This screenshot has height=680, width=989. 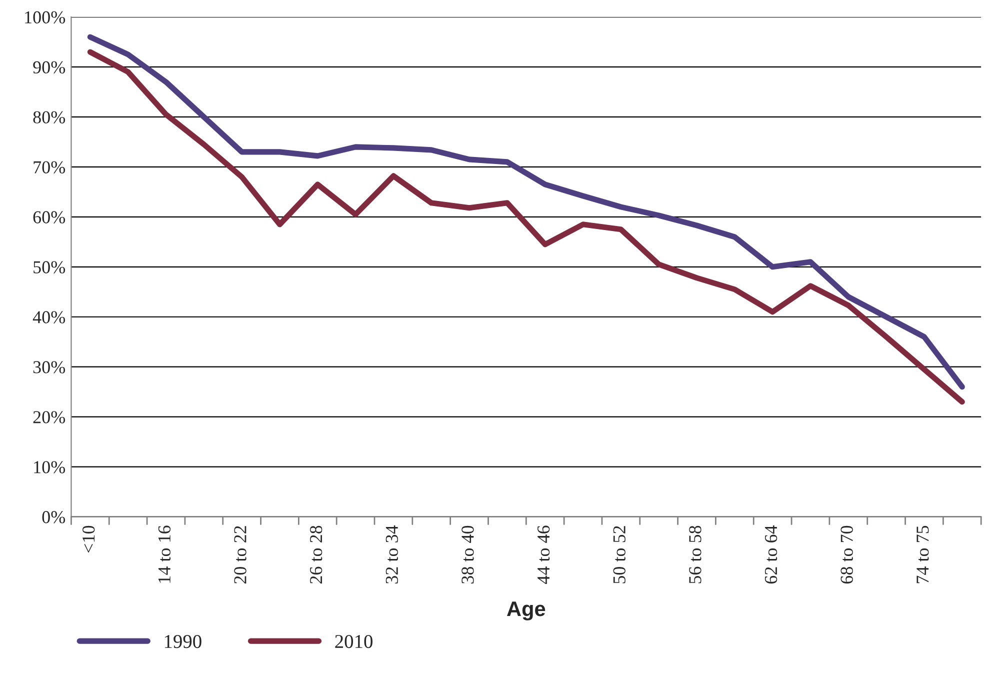 I want to click on legend-label: 1990, so click(x=183, y=641).